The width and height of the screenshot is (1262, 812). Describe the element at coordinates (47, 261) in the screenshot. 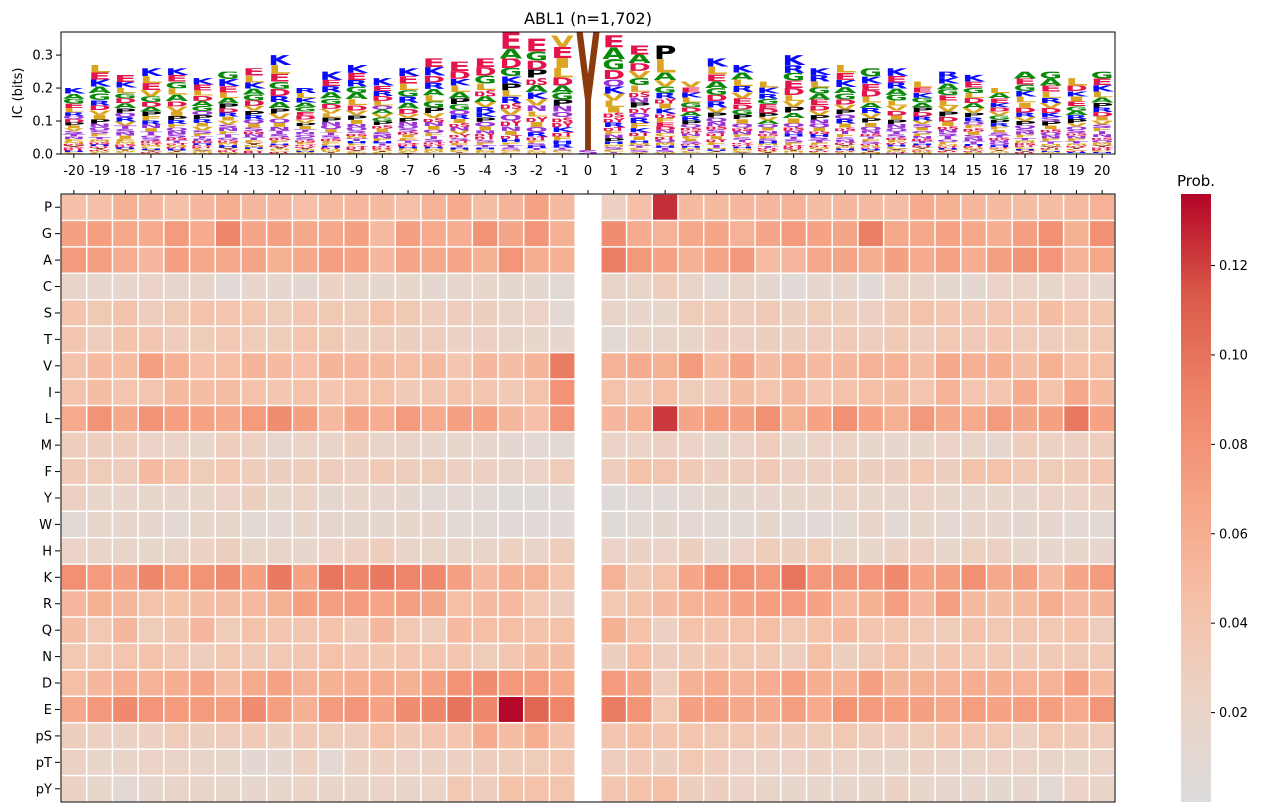

I see `heatmap-row-label: A` at that location.